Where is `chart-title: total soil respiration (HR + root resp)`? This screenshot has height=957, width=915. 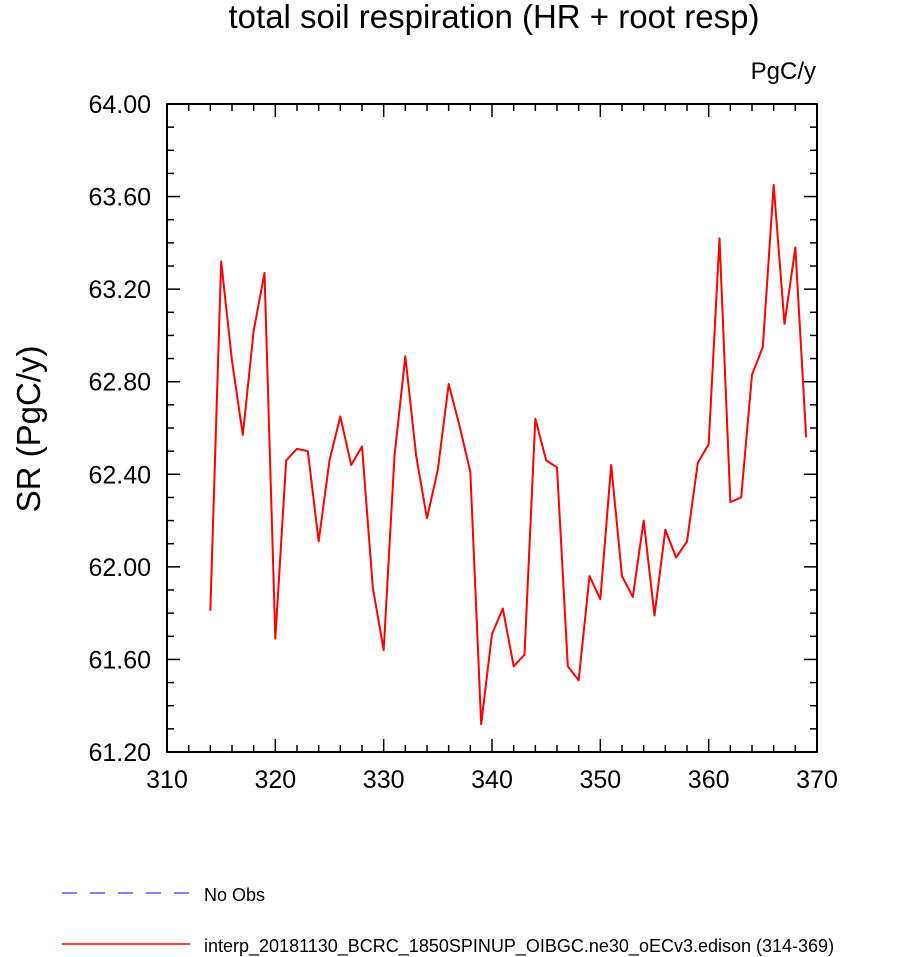 chart-title: total soil respiration (HR + root resp) is located at coordinates (494, 17).